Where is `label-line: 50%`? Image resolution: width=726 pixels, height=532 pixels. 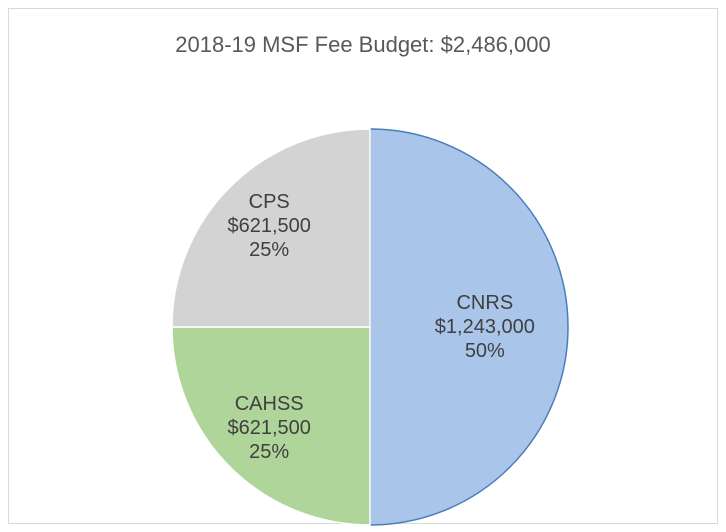 label-line: 50% is located at coordinates (484, 351).